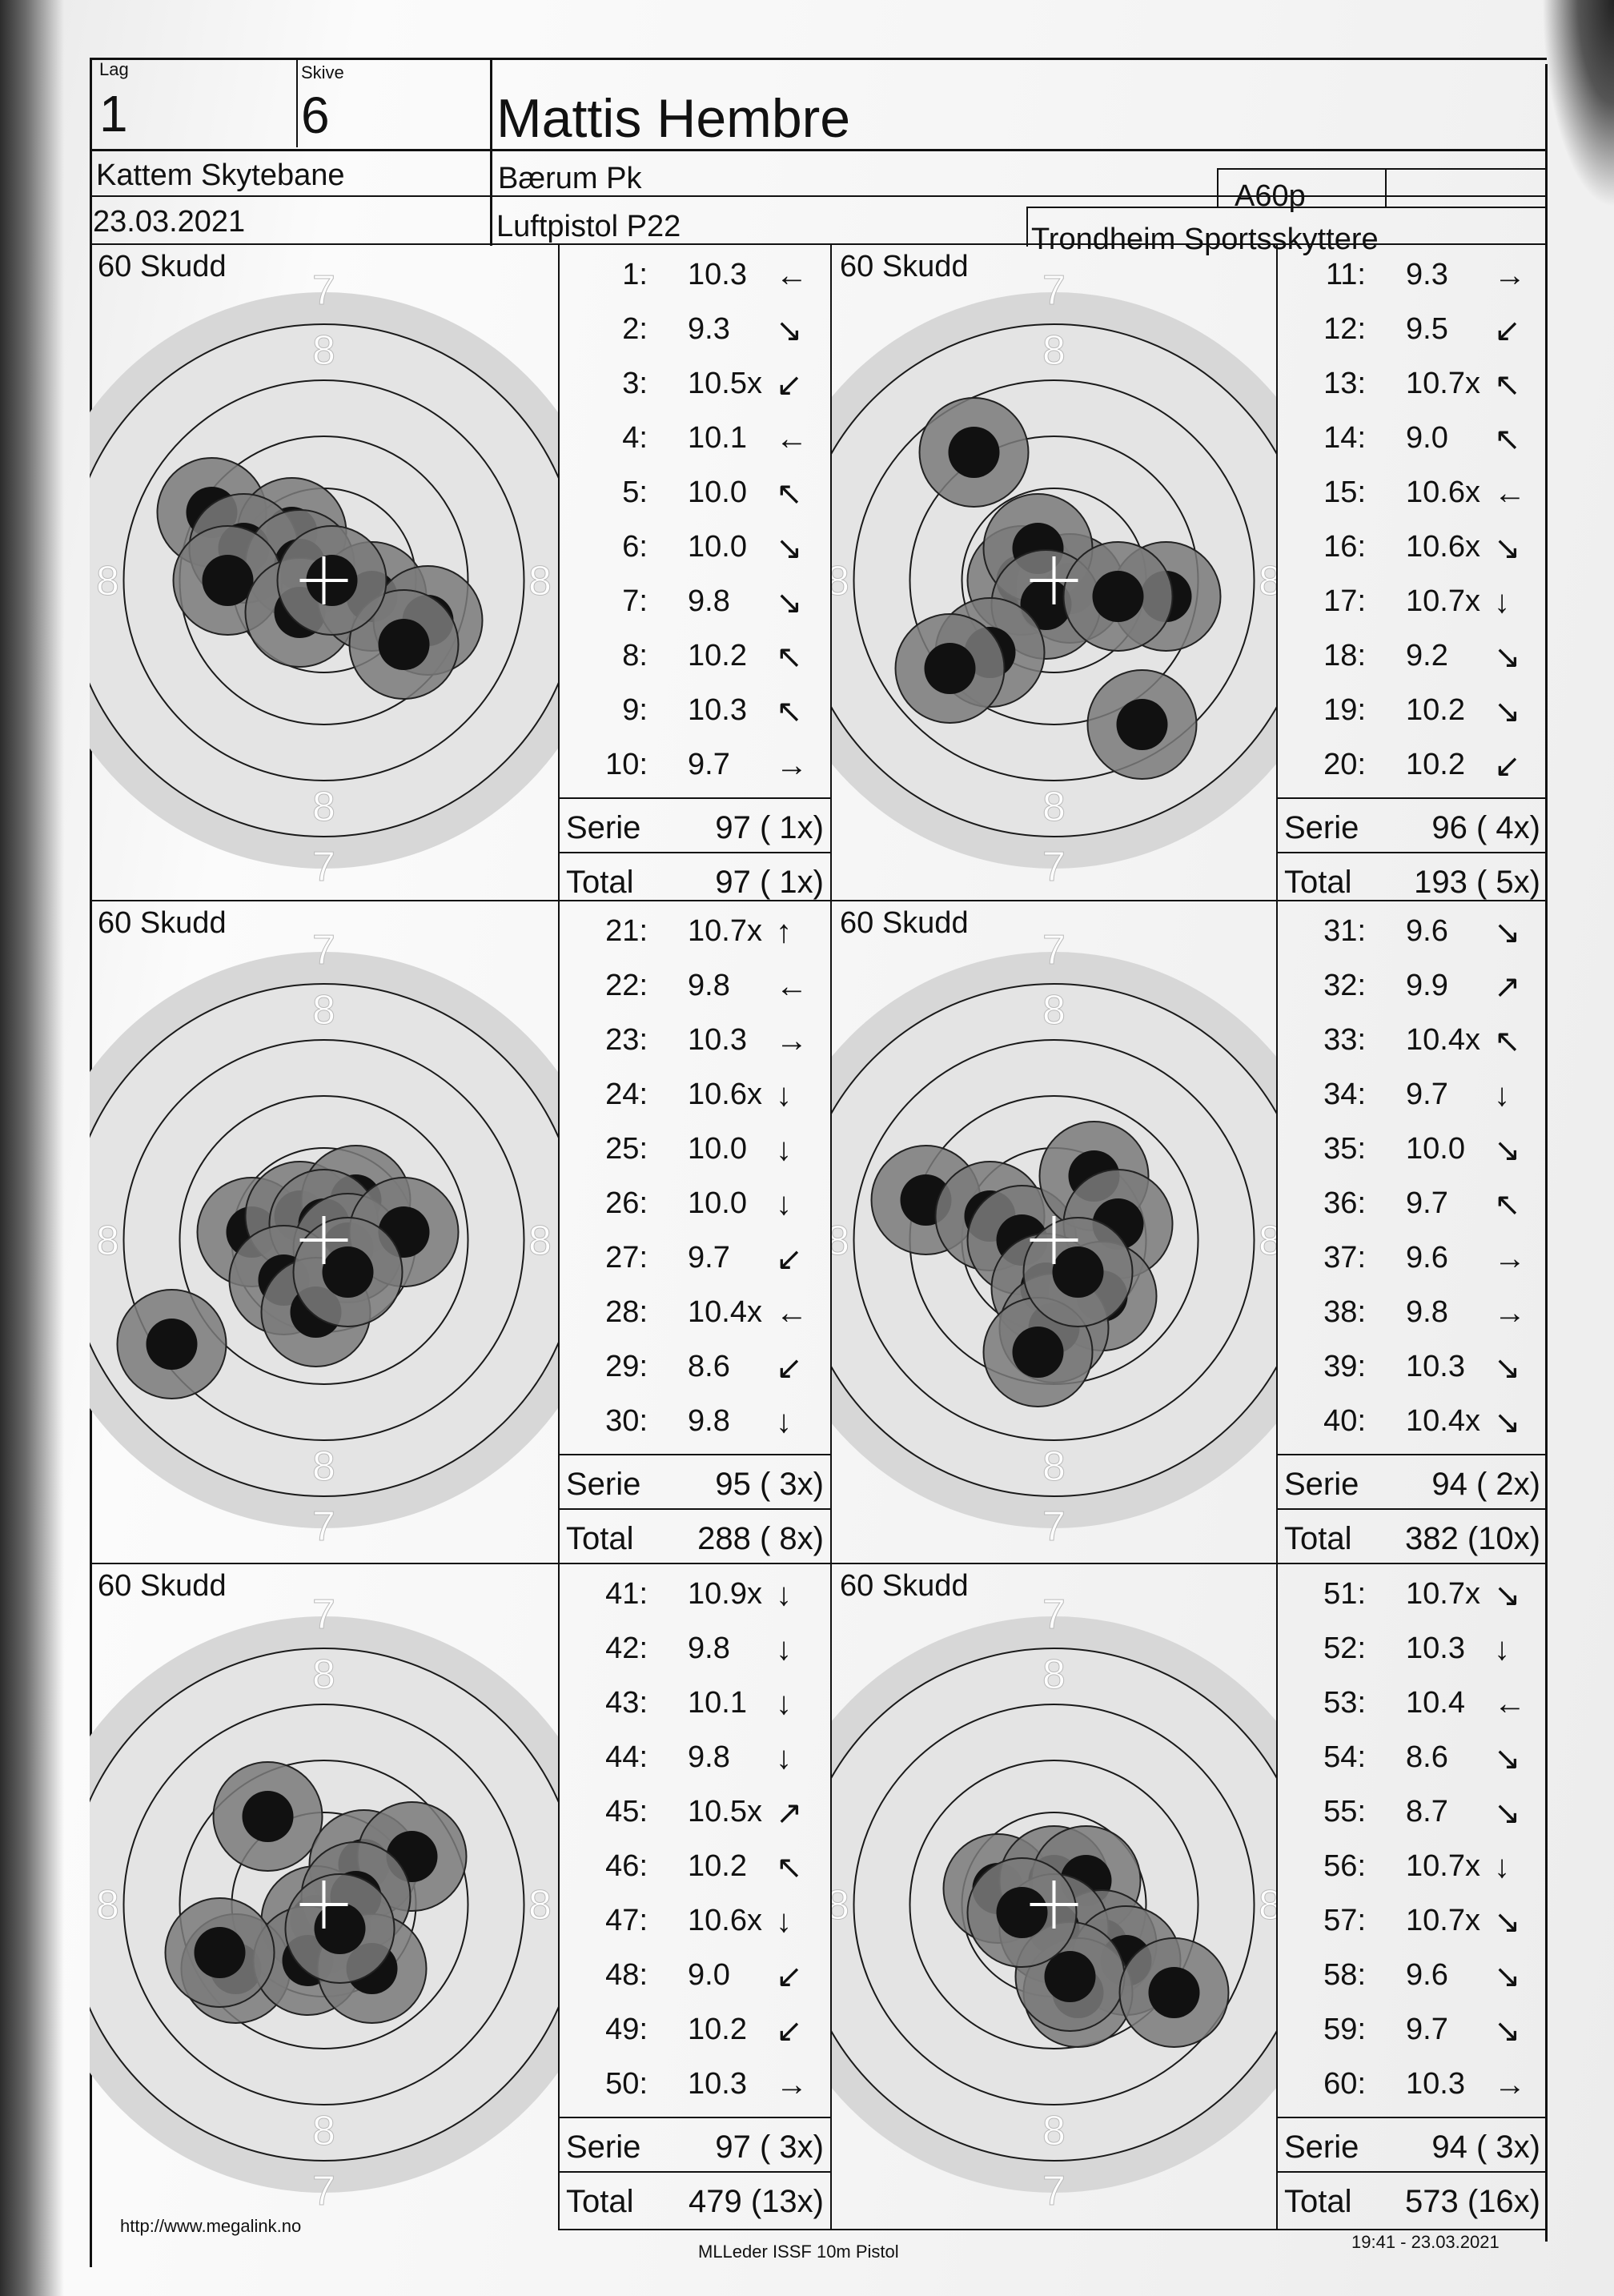 This screenshot has width=1614, height=2296. I want to click on shot-score: 9.5, so click(1427, 329).